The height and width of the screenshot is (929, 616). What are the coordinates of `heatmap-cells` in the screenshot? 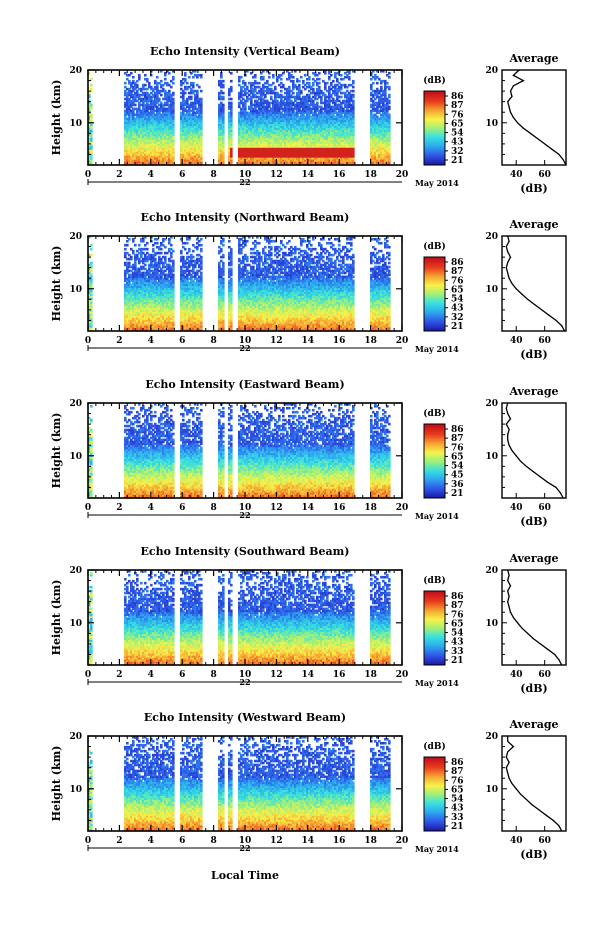 It's located at (239, 118).